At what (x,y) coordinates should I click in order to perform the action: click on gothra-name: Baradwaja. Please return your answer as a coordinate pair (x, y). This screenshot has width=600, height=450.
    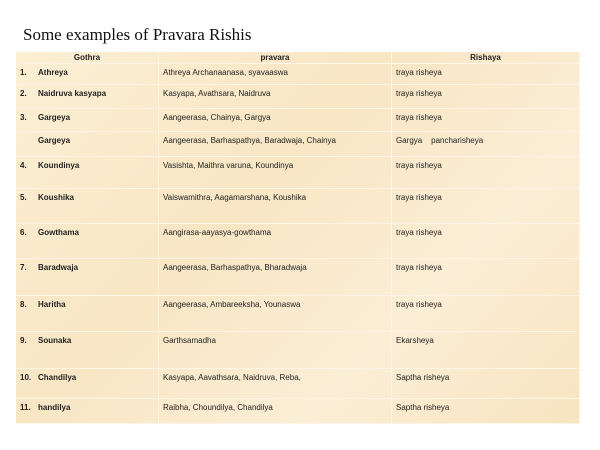
    Looking at the image, I should click on (58, 267).